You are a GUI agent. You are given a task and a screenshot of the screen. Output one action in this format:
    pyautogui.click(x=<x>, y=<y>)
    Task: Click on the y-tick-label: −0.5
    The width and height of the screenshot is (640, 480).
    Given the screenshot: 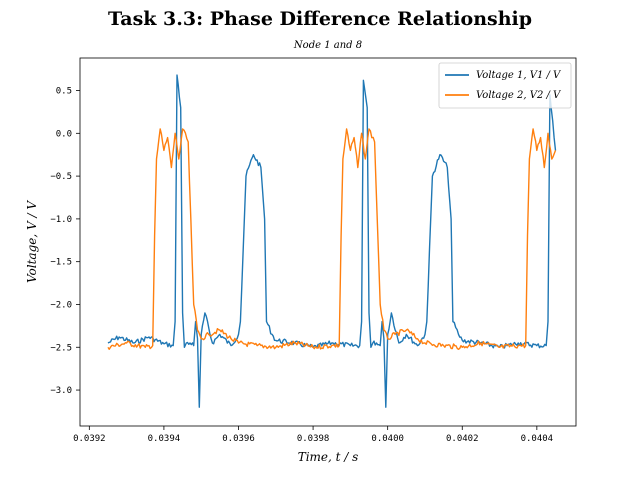 What is the action you would take?
    pyautogui.click(x=61, y=177)
    